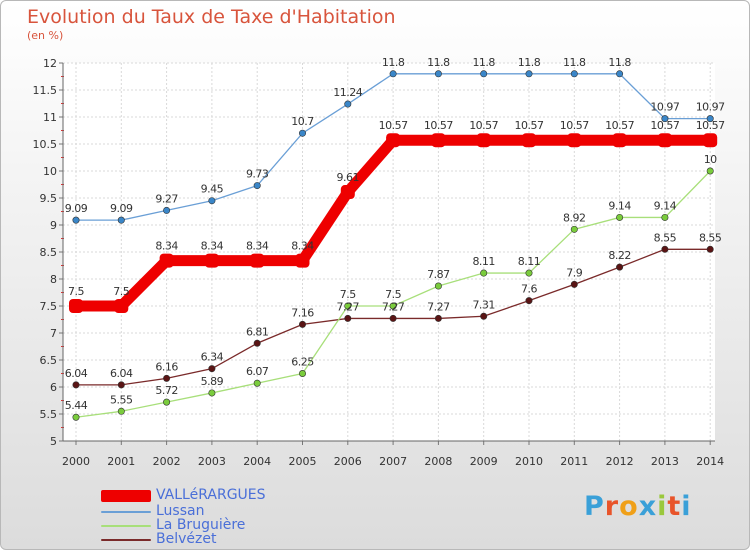  What do you see at coordinates (180, 511) in the screenshot?
I see `legend-label-lussan: Lussan` at bounding box center [180, 511].